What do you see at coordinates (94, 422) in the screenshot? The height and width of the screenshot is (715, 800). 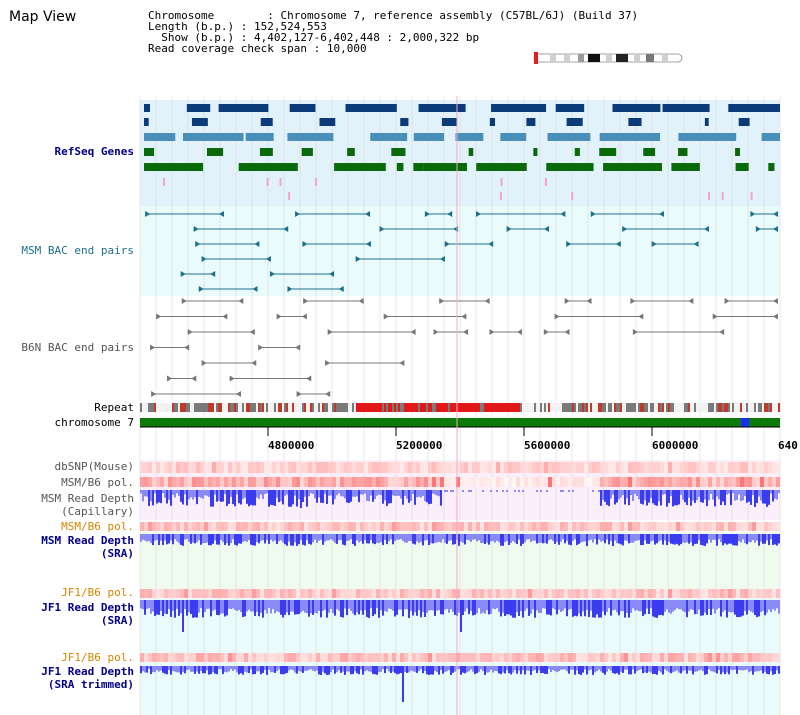 I see `chromosome-label: chromosome 7` at bounding box center [94, 422].